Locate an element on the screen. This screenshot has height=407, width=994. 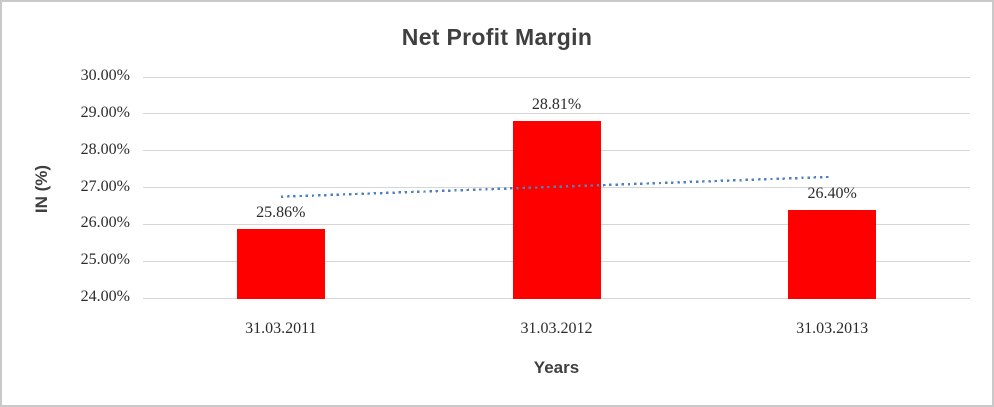
x-axis-title: Years is located at coordinates (556, 367).